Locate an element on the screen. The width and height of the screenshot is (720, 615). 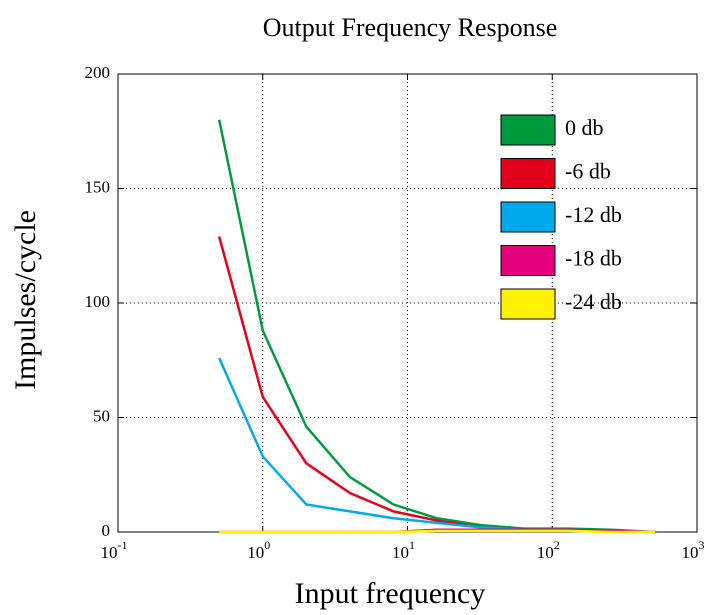
x-tick-exponent: 1 is located at coordinates (412, 545).